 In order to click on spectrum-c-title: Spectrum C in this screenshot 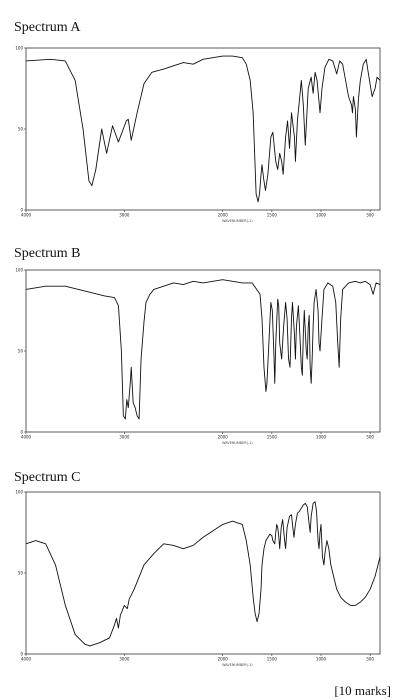, I will do `click(47, 477)`.